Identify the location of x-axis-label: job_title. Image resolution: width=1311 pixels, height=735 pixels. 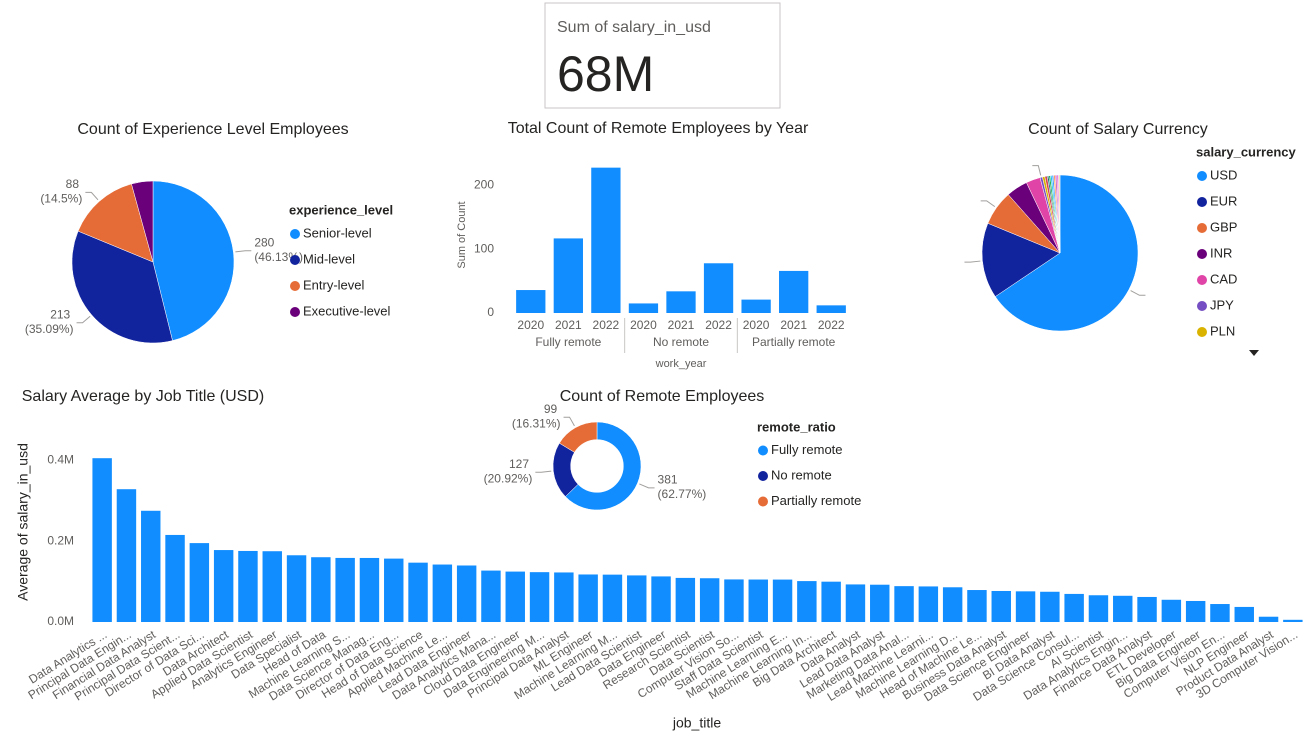
(696, 723).